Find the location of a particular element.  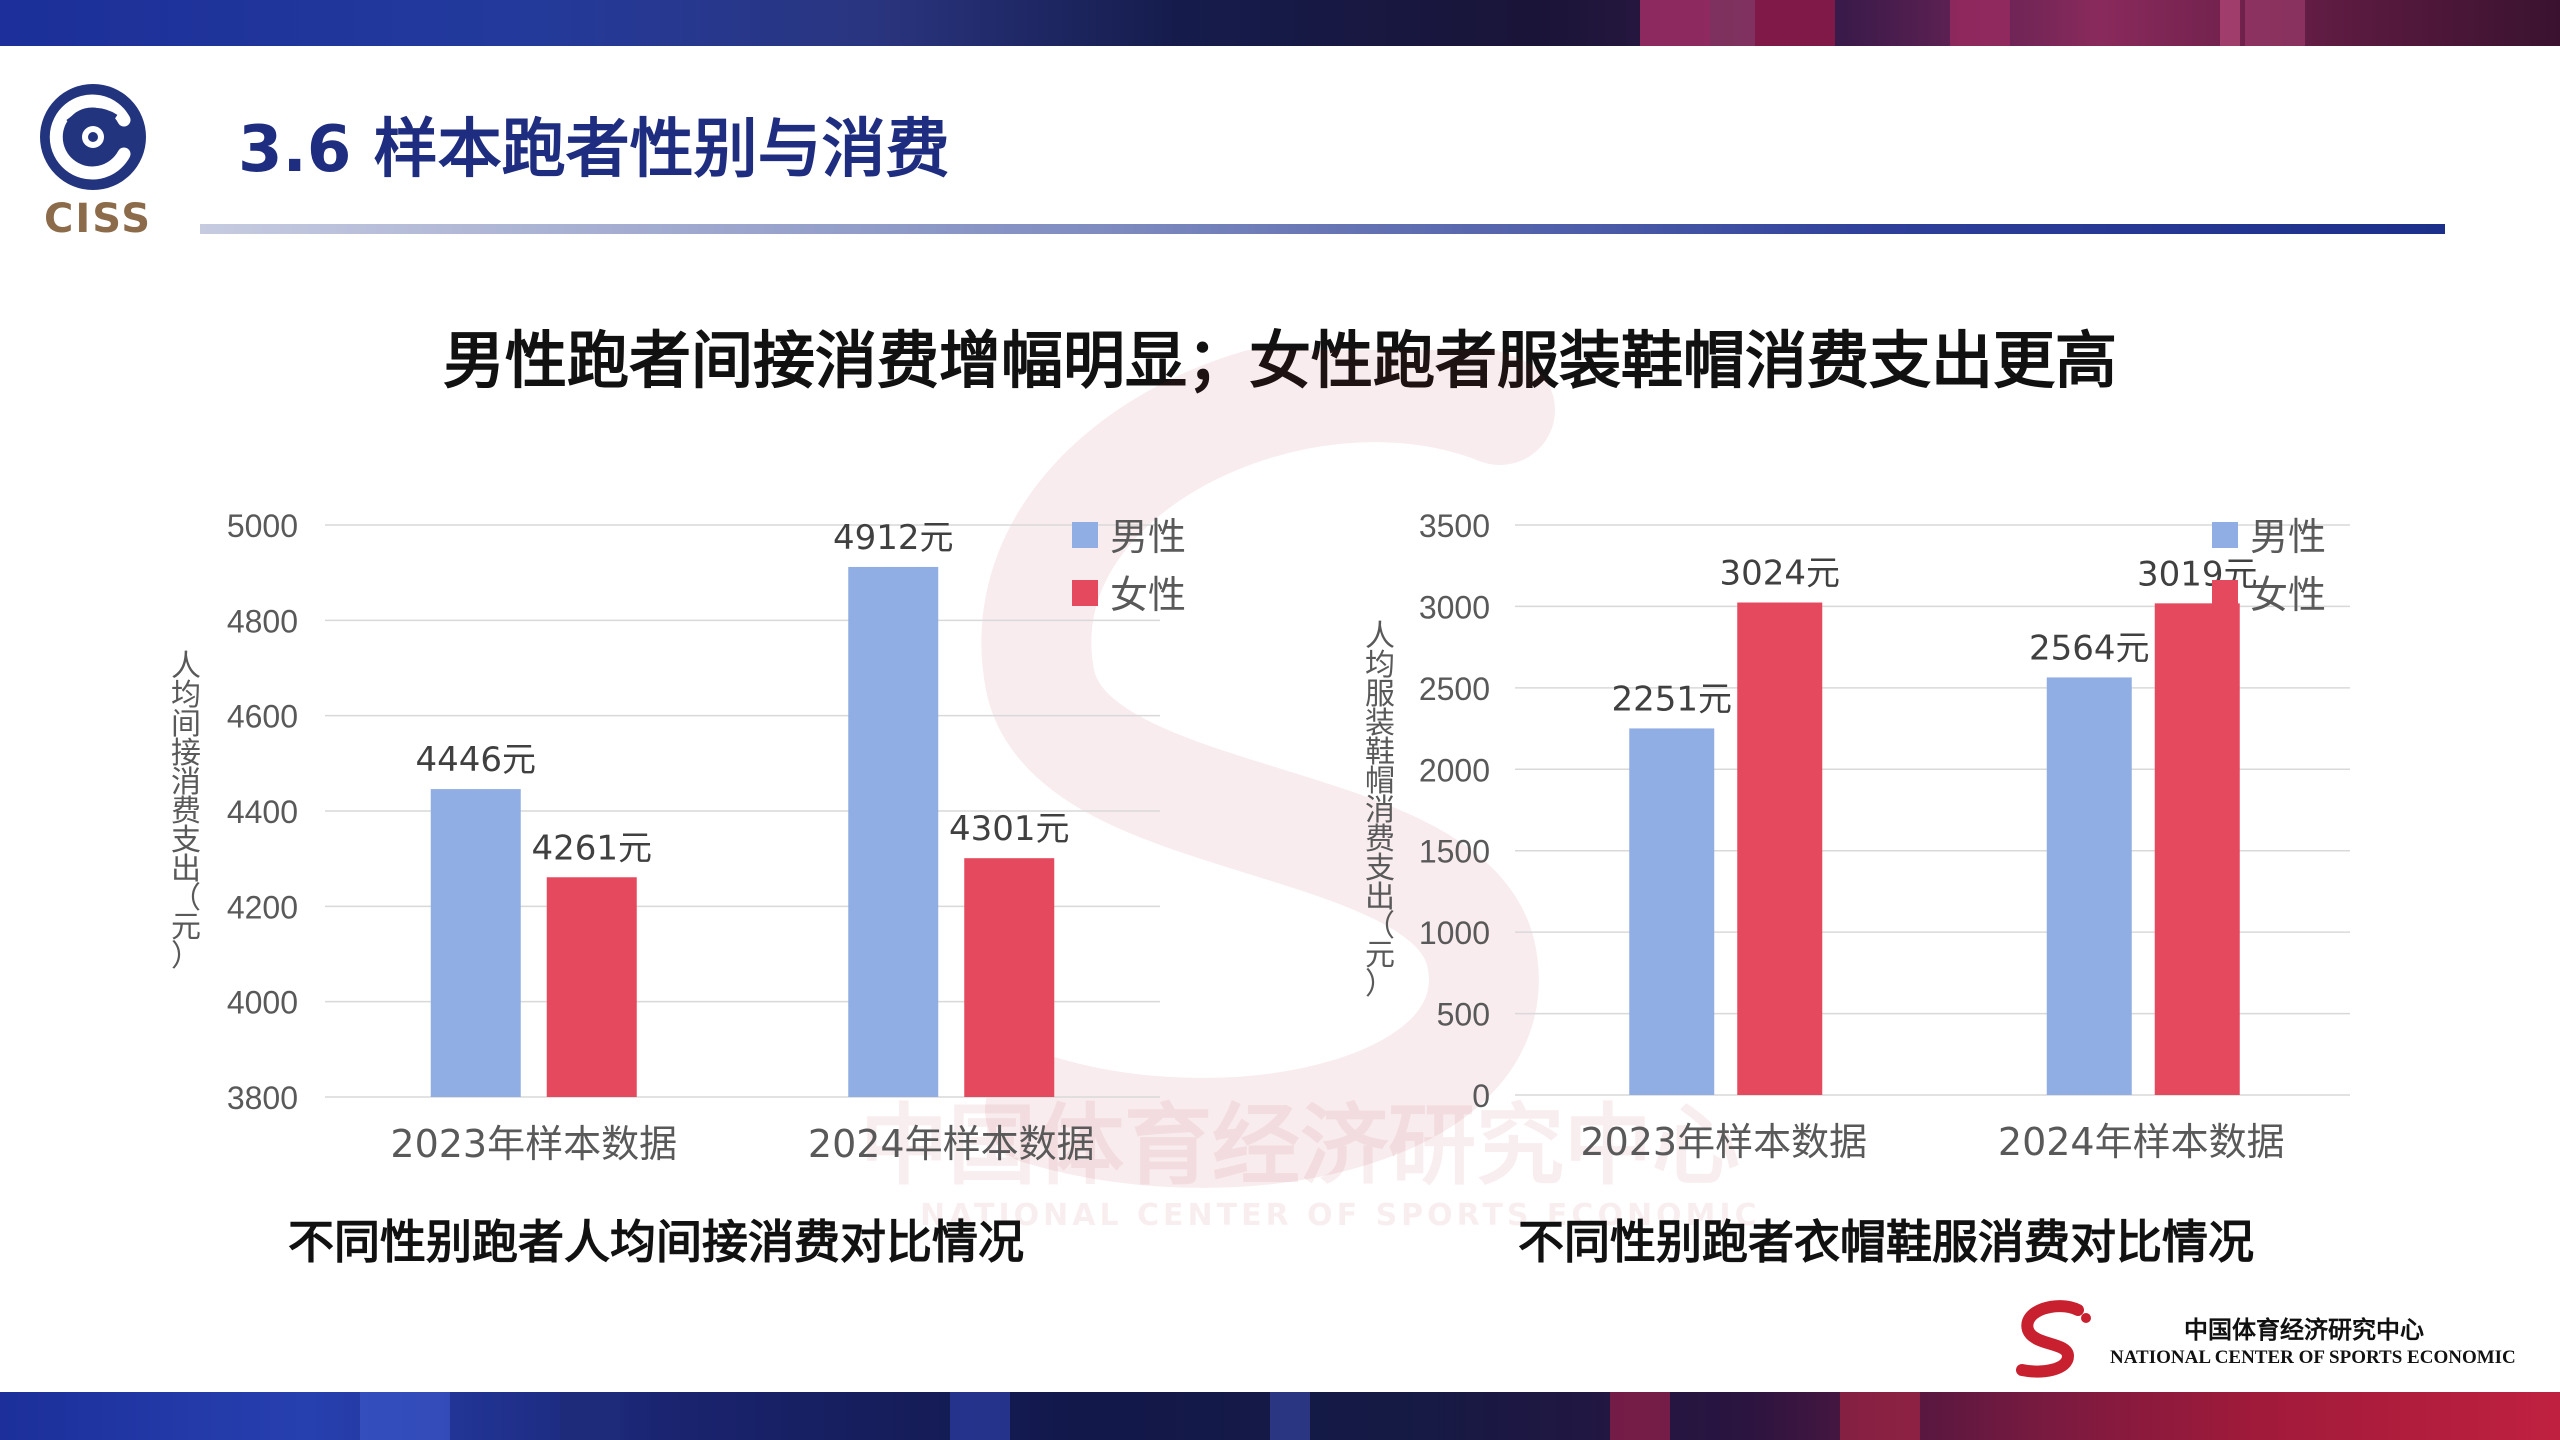

y-tick-label: 1000 is located at coordinates (1454, 933).